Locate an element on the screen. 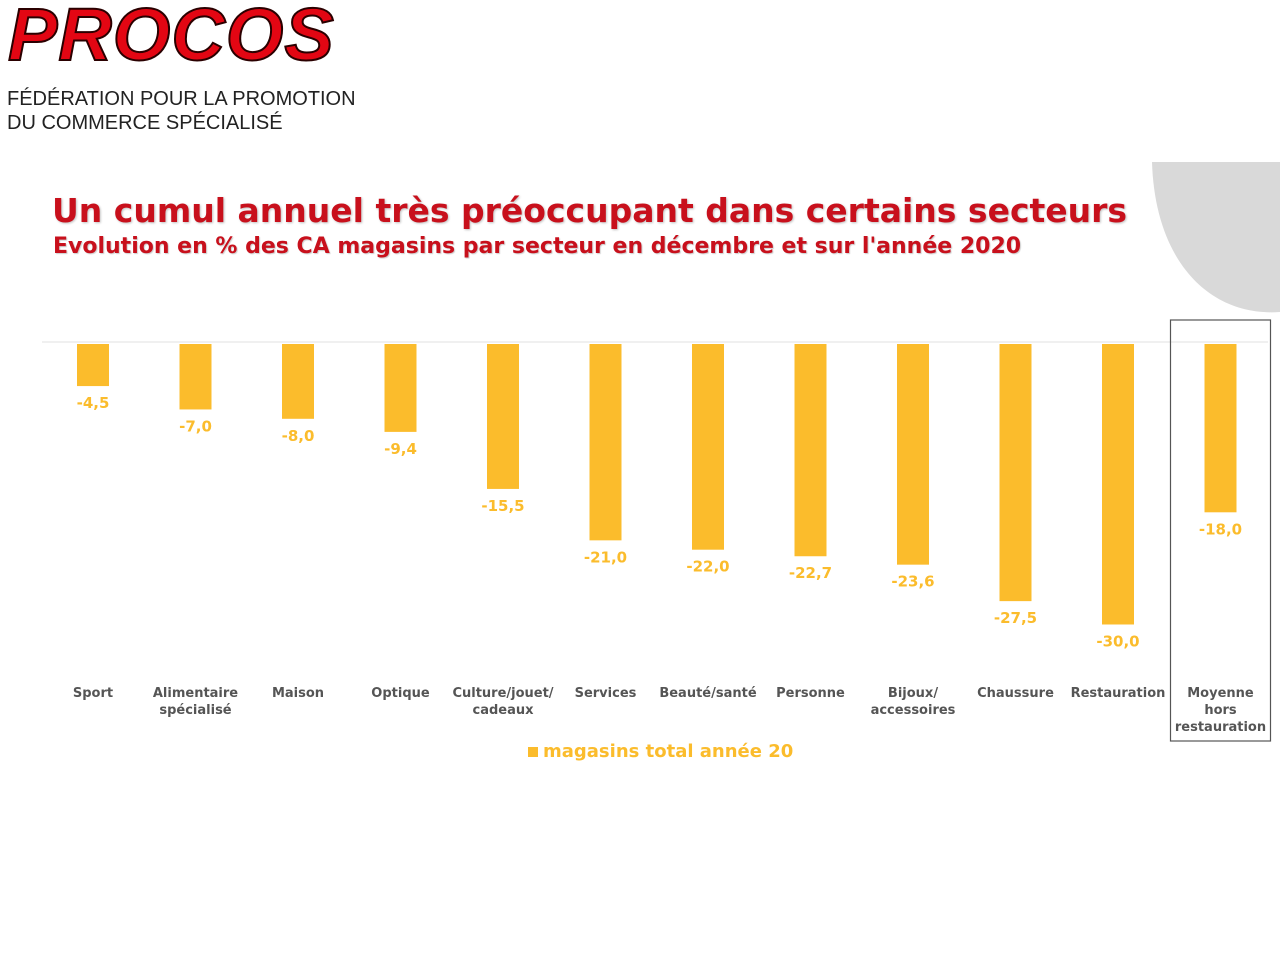 The height and width of the screenshot is (960, 1280). category-label-line: Personne is located at coordinates (810, 693).